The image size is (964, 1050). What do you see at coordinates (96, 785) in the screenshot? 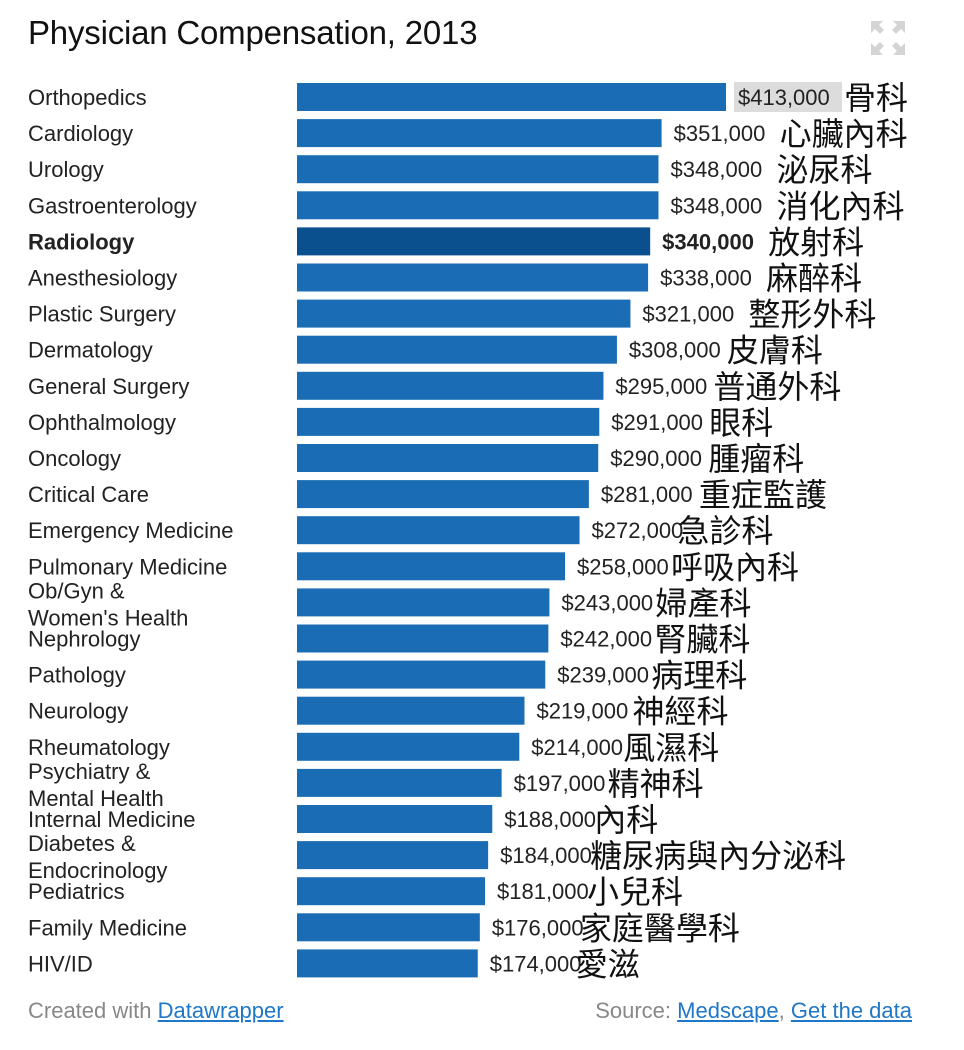
I see `category-label: Psychiatry & Mental Health` at bounding box center [96, 785].